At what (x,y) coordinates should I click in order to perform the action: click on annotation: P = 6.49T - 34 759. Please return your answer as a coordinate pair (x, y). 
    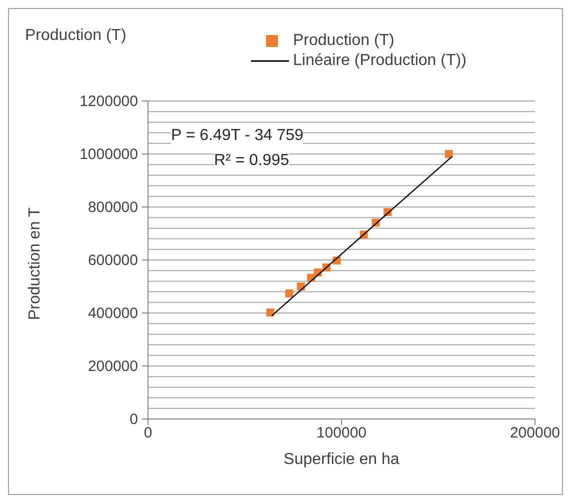
    Looking at the image, I should click on (237, 136).